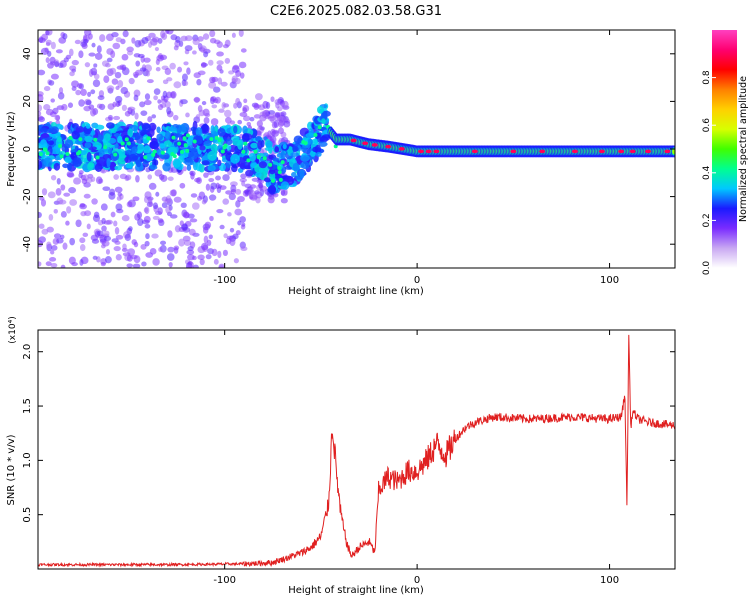  I want to click on spectrogram-y-label: Frequency (Hz), so click(11, 149).